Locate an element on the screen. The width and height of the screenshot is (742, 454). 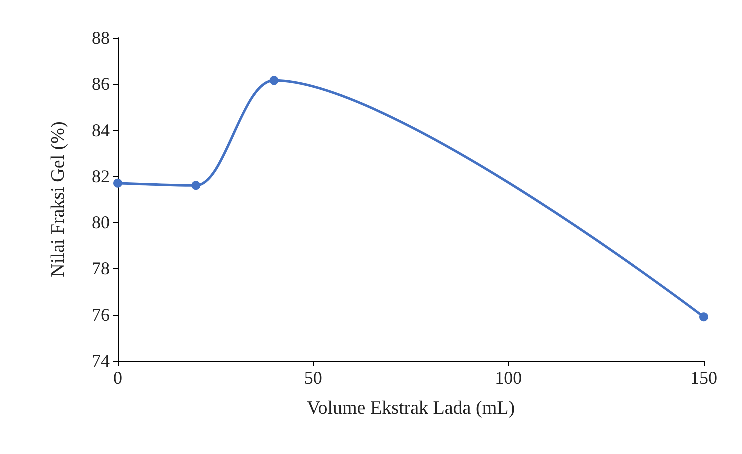
y-tick-label: 76 is located at coordinates (101, 314).